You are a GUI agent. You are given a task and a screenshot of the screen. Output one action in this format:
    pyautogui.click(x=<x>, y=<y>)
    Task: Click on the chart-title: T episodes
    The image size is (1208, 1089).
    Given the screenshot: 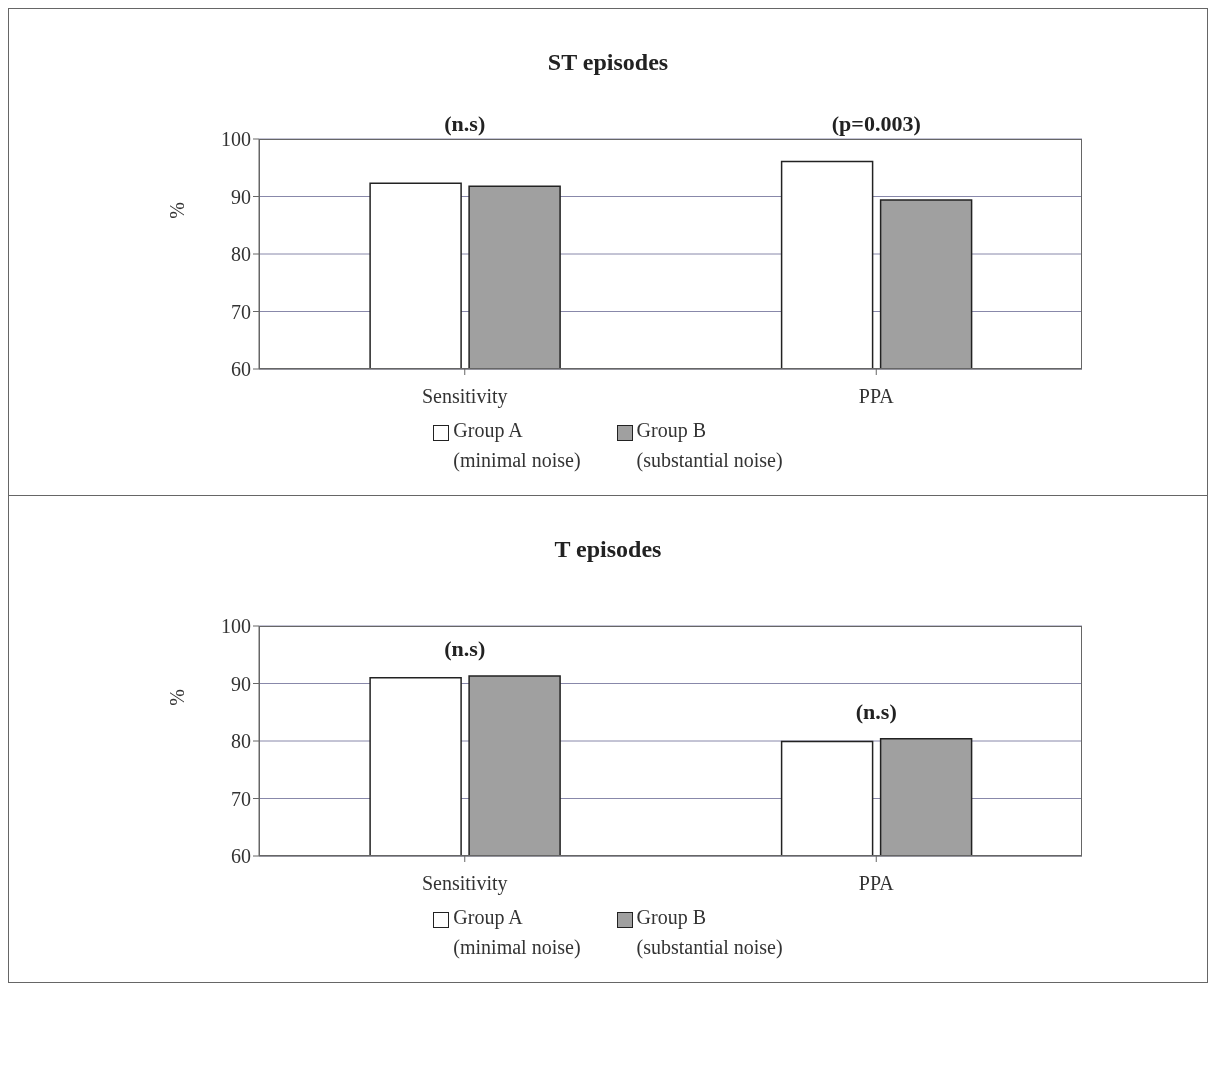 What is the action you would take?
    pyautogui.click(x=608, y=549)
    